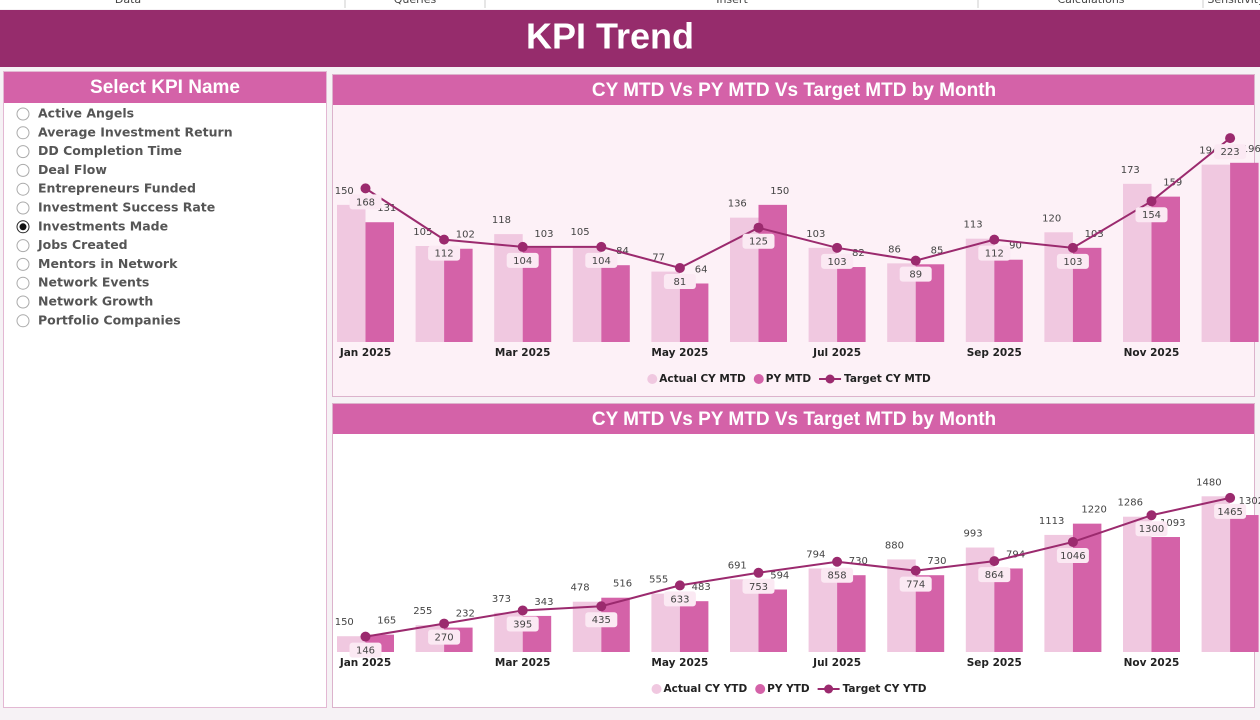 Image resolution: width=1260 pixels, height=720 pixels. Describe the element at coordinates (1172, 523) in the screenshot. I see `data-label: 1093` at that location.